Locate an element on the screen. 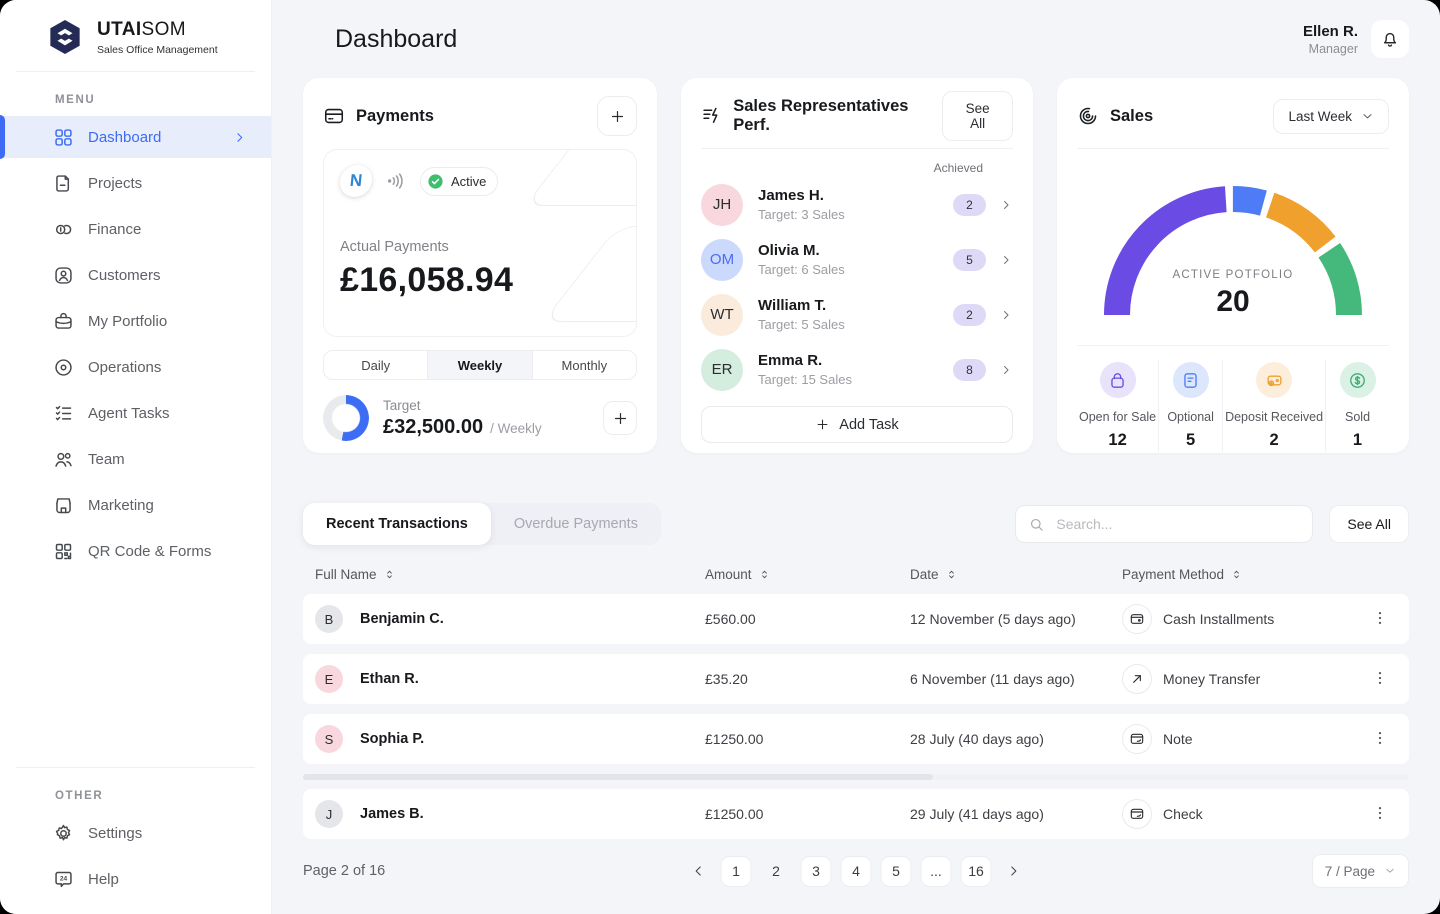 Image resolution: width=1440 pixels, height=914 pixels. see-all-transactions-button: See All is located at coordinates (1369, 524).